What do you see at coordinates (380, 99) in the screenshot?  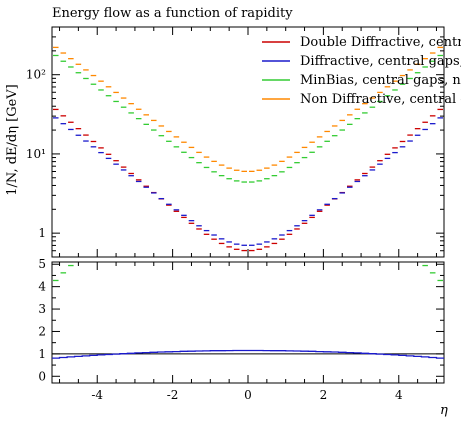 I see `legend-label: Non Diffractive, central gaps, no gap` at bounding box center [380, 99].